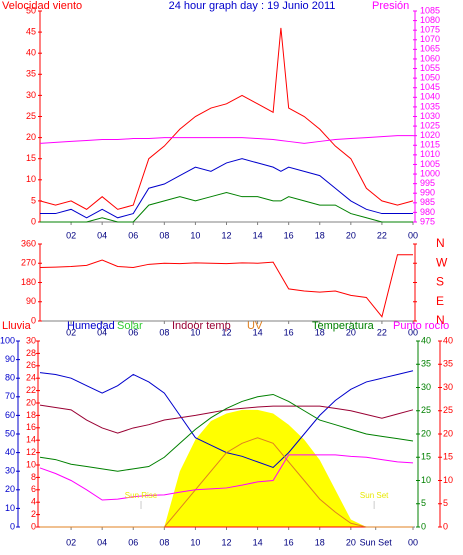 The height and width of the screenshot is (555, 463). Describe the element at coordinates (390, 6) in the screenshot. I see `y2-axis-title: Presión` at that location.